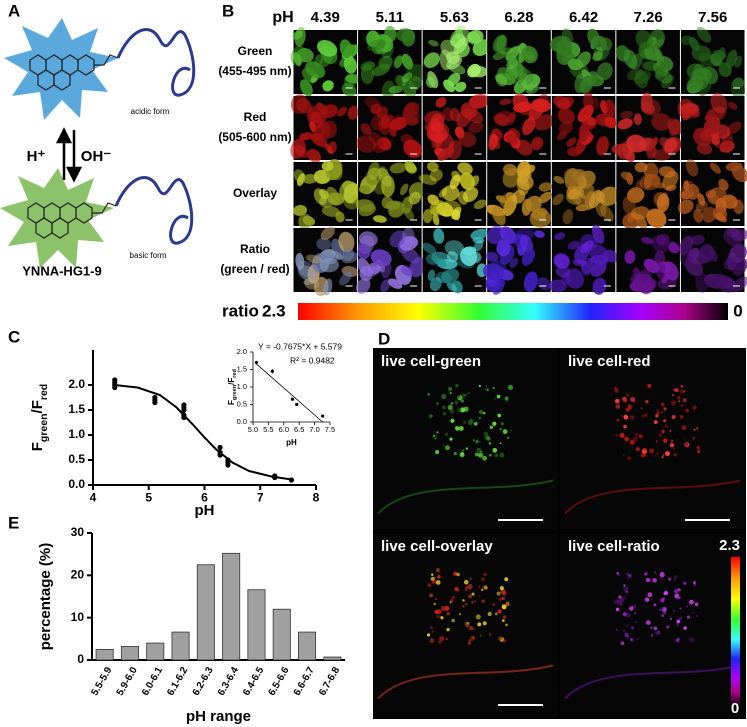 The image size is (747, 727). I want to click on ph-value: 5.11, so click(390, 17).